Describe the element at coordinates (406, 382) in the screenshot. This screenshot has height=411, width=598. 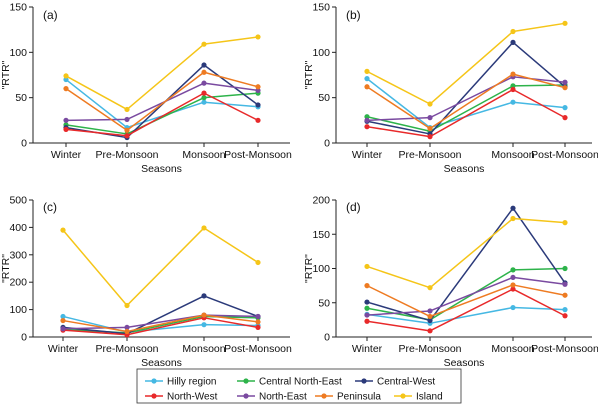
I see `legend-label: Central-West` at that location.